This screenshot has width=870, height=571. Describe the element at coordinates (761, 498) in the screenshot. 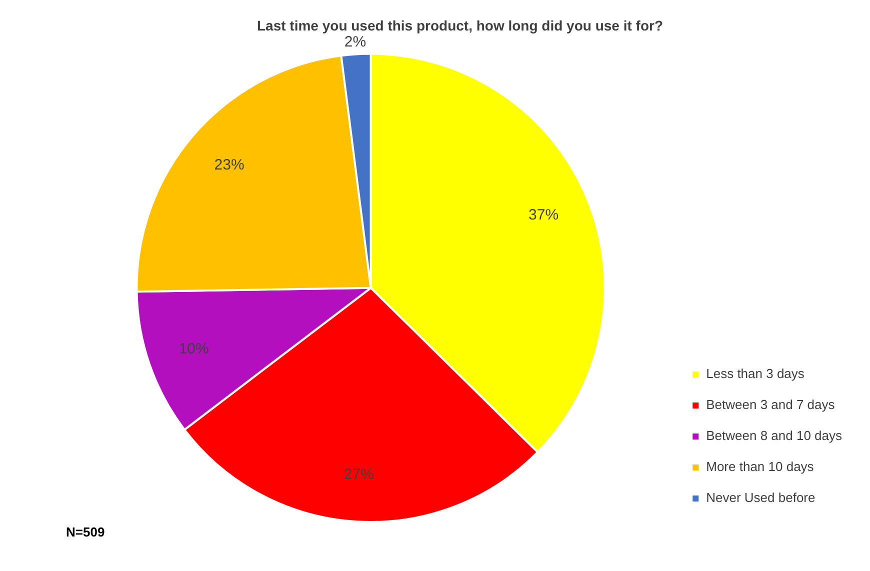

I see `legend-label: Never Used before` at that location.